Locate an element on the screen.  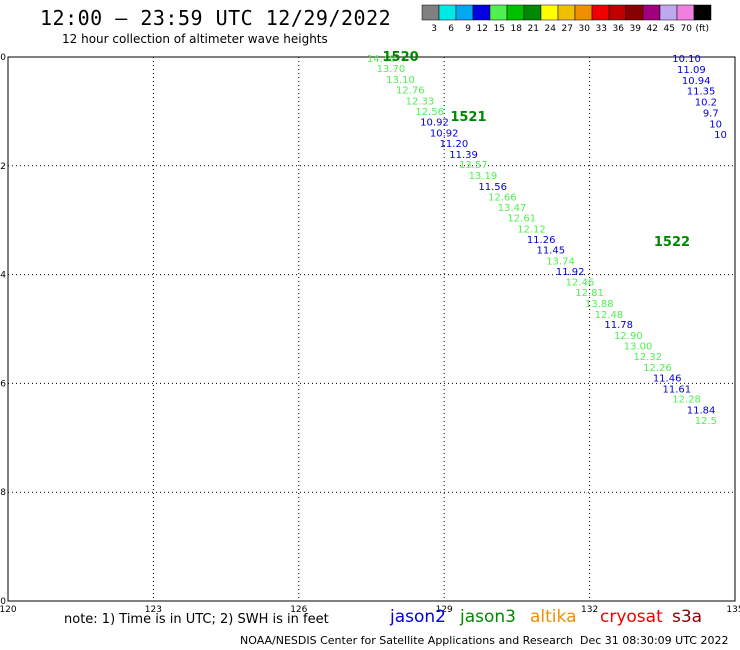
wave-height-label: 10.2 is located at coordinates (706, 103).